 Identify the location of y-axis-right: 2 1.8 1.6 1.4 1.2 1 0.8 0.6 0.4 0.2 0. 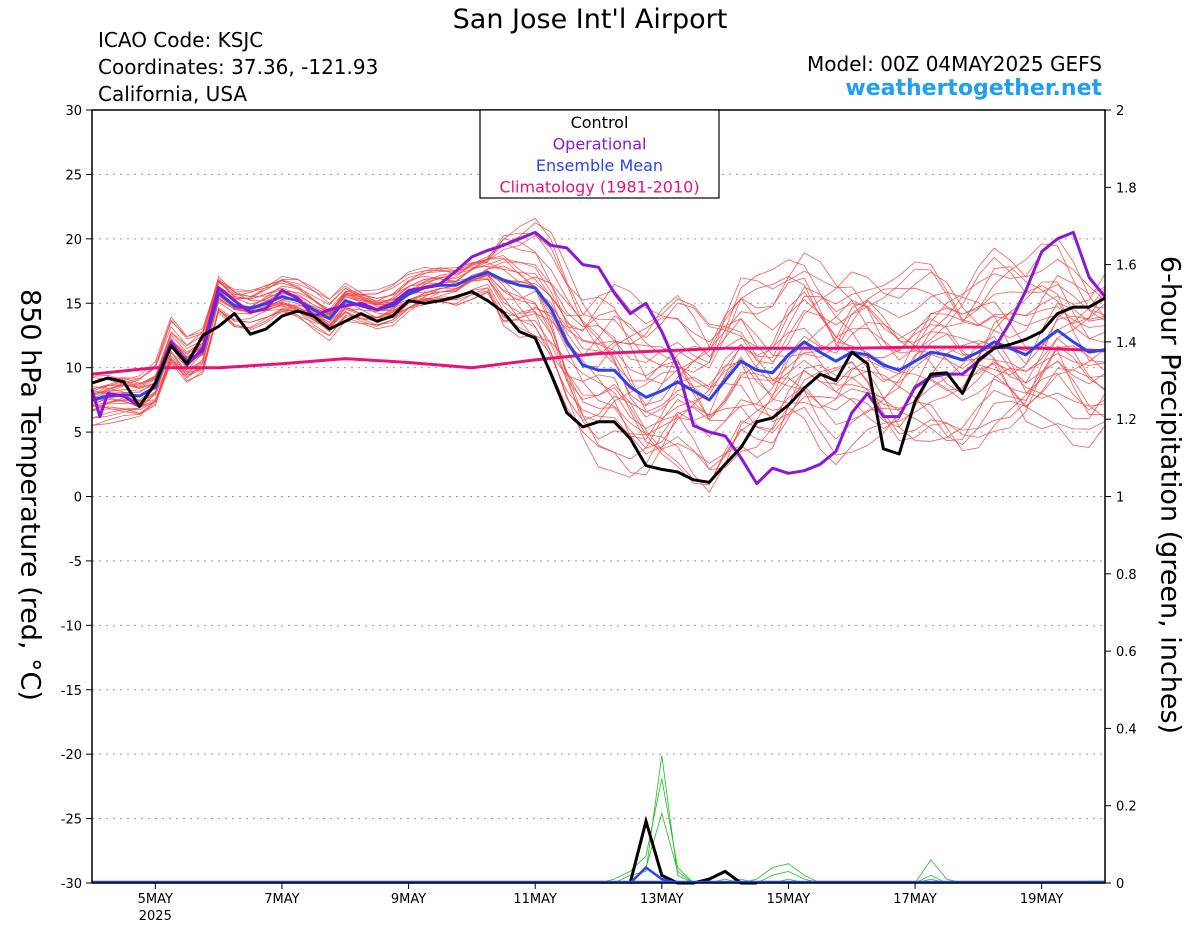
(1121, 498).